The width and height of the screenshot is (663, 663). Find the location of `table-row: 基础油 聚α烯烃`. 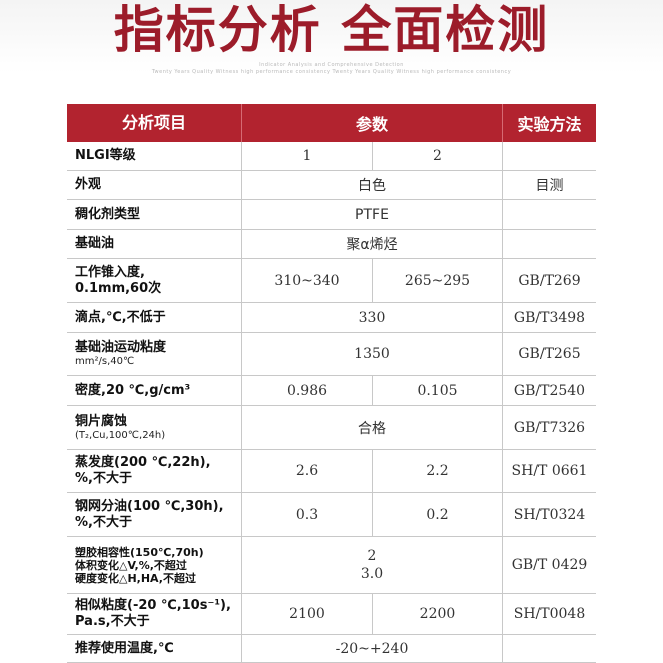

table-row: 基础油 聚α烯烃 is located at coordinates (331, 244).